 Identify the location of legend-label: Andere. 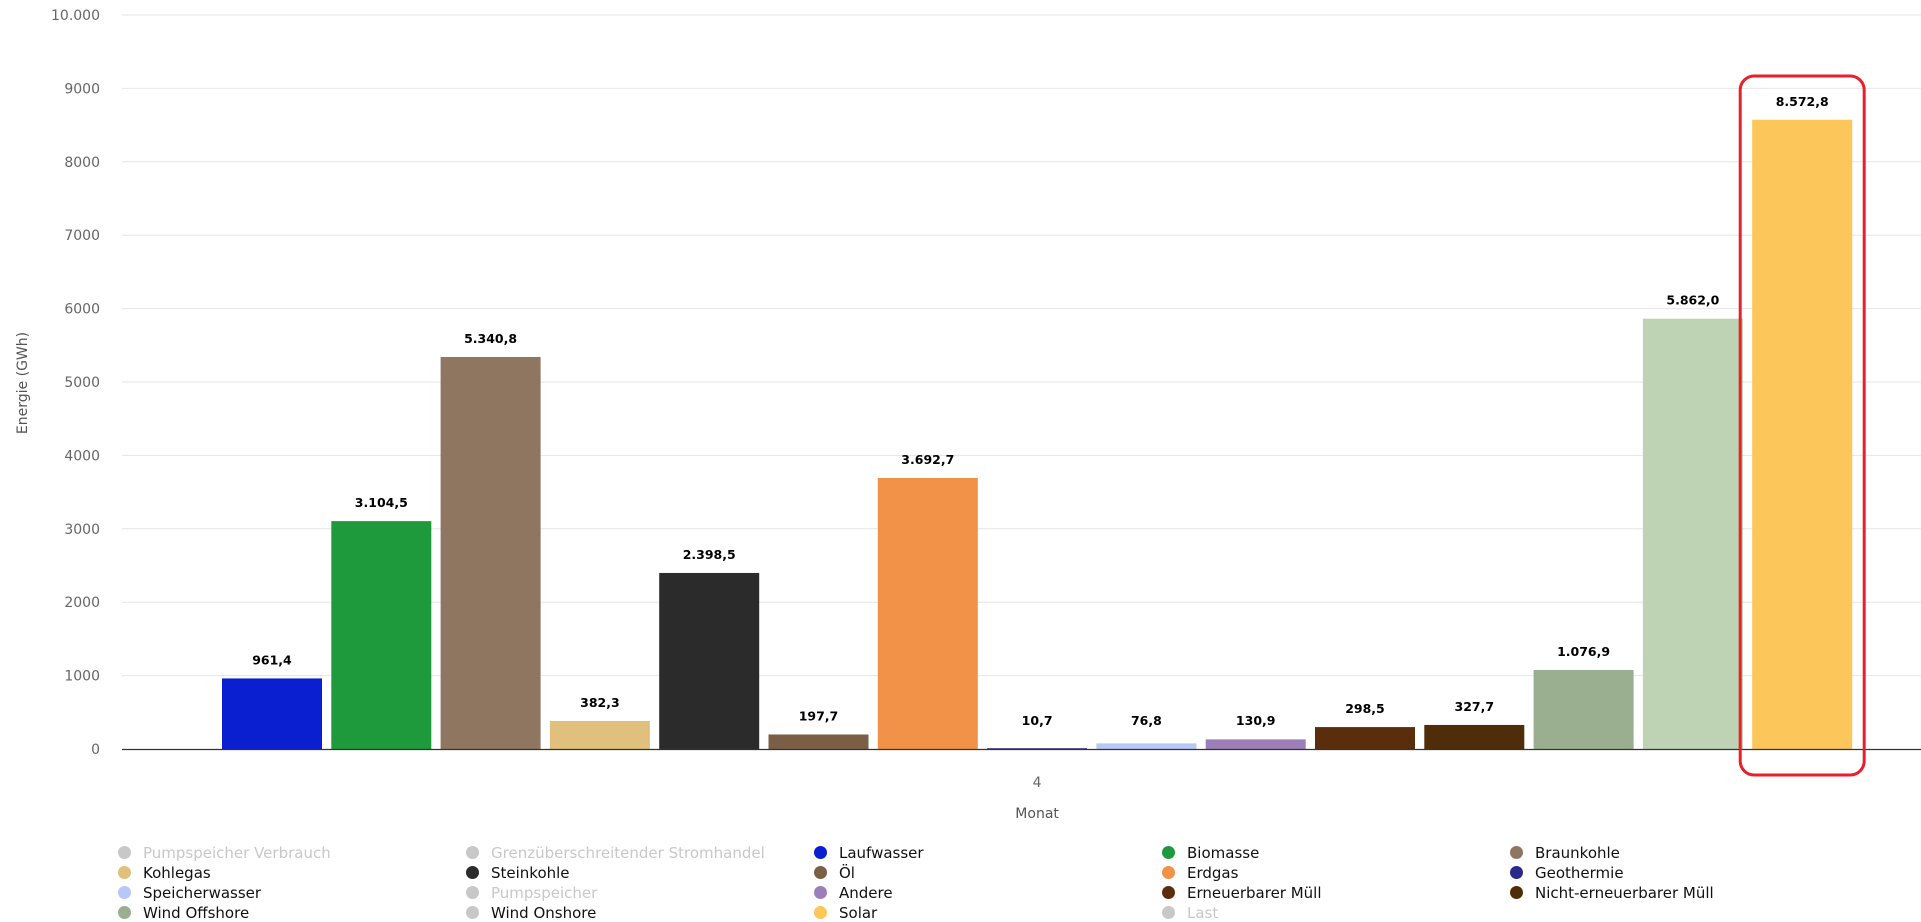
(866, 892).